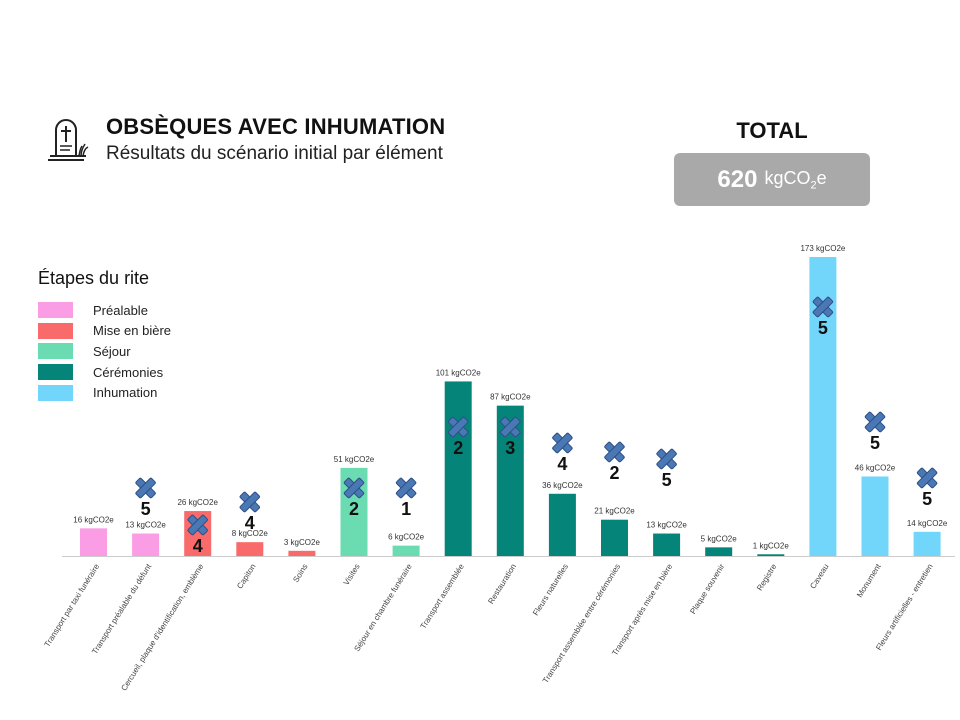  I want to click on tick-label: Plaque souvenir, so click(707, 589).